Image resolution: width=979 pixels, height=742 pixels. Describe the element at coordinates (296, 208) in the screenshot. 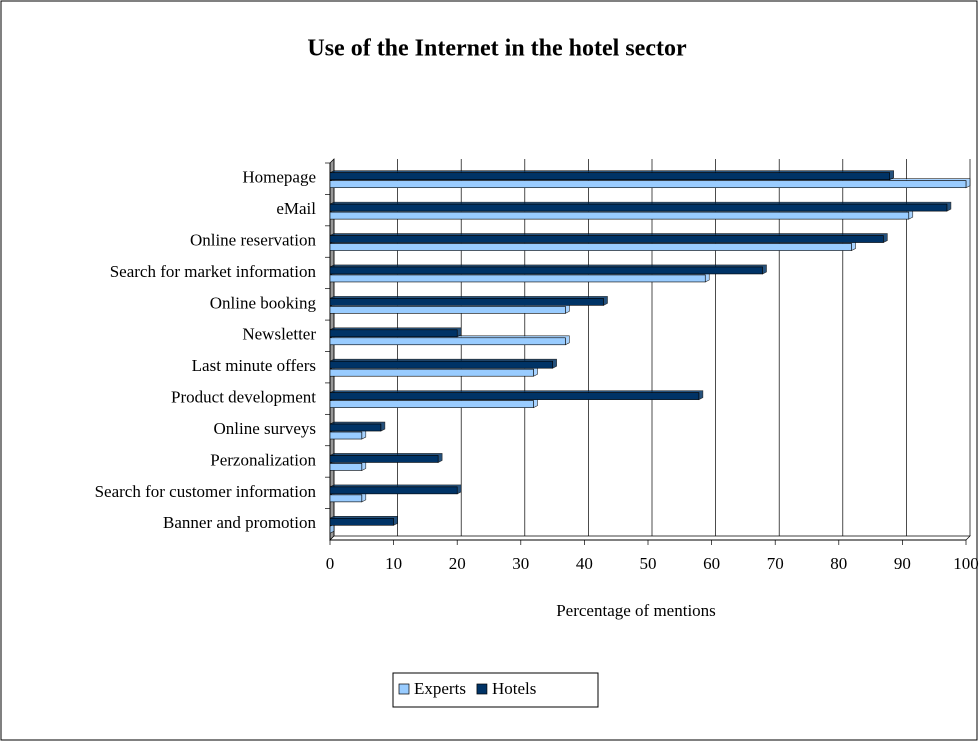

I see `y-tick-label: eMail` at that location.